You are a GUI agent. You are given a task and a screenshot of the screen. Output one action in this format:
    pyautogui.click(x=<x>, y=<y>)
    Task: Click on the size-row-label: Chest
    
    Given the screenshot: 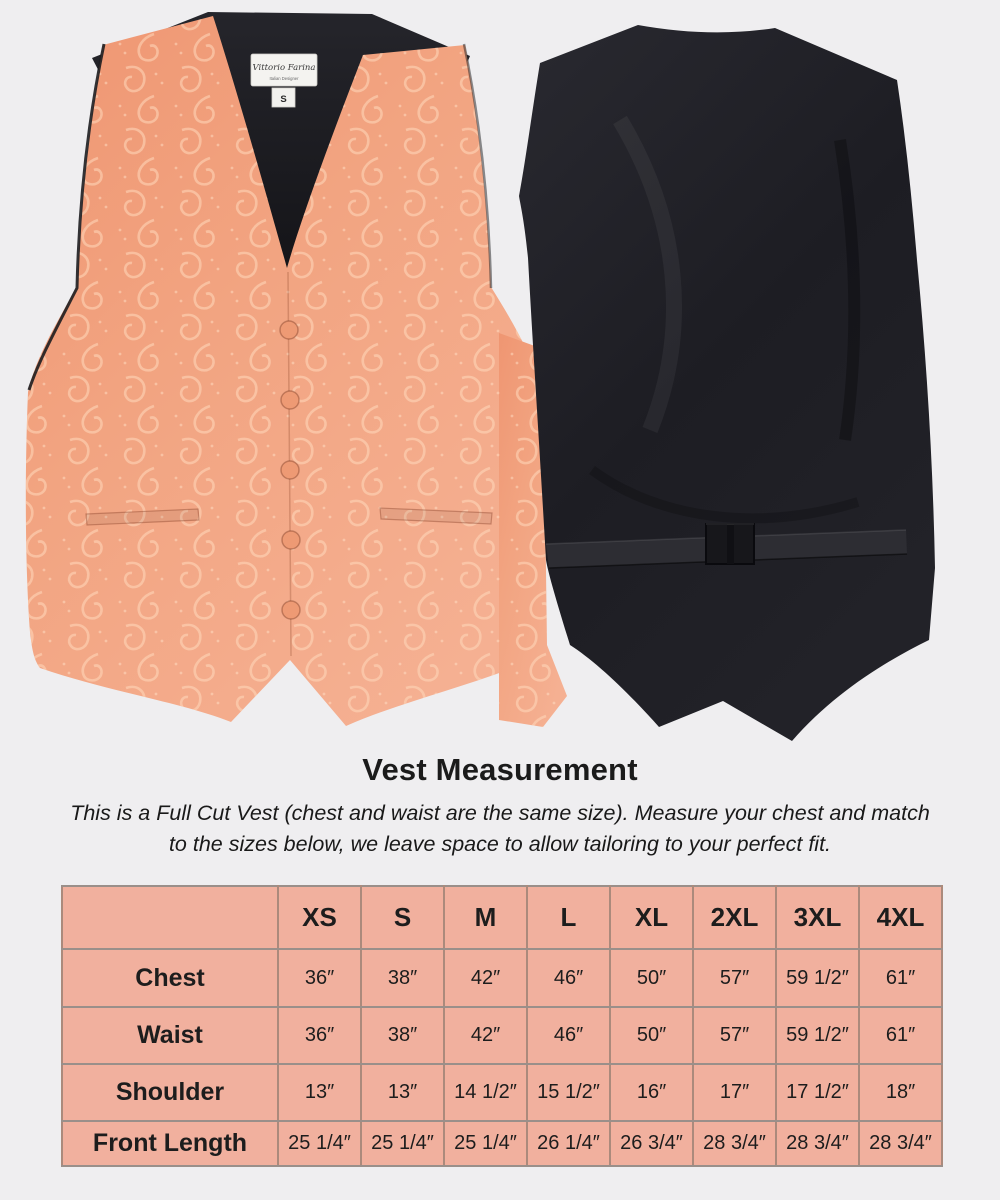 What is the action you would take?
    pyautogui.click(x=170, y=978)
    